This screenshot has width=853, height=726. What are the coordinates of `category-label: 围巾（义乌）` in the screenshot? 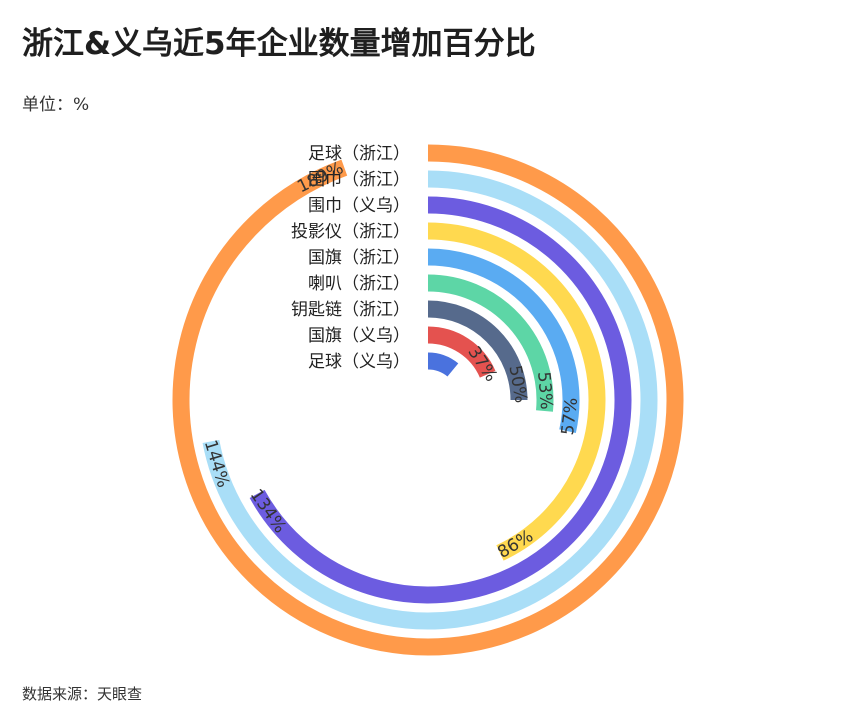 It's located at (359, 206).